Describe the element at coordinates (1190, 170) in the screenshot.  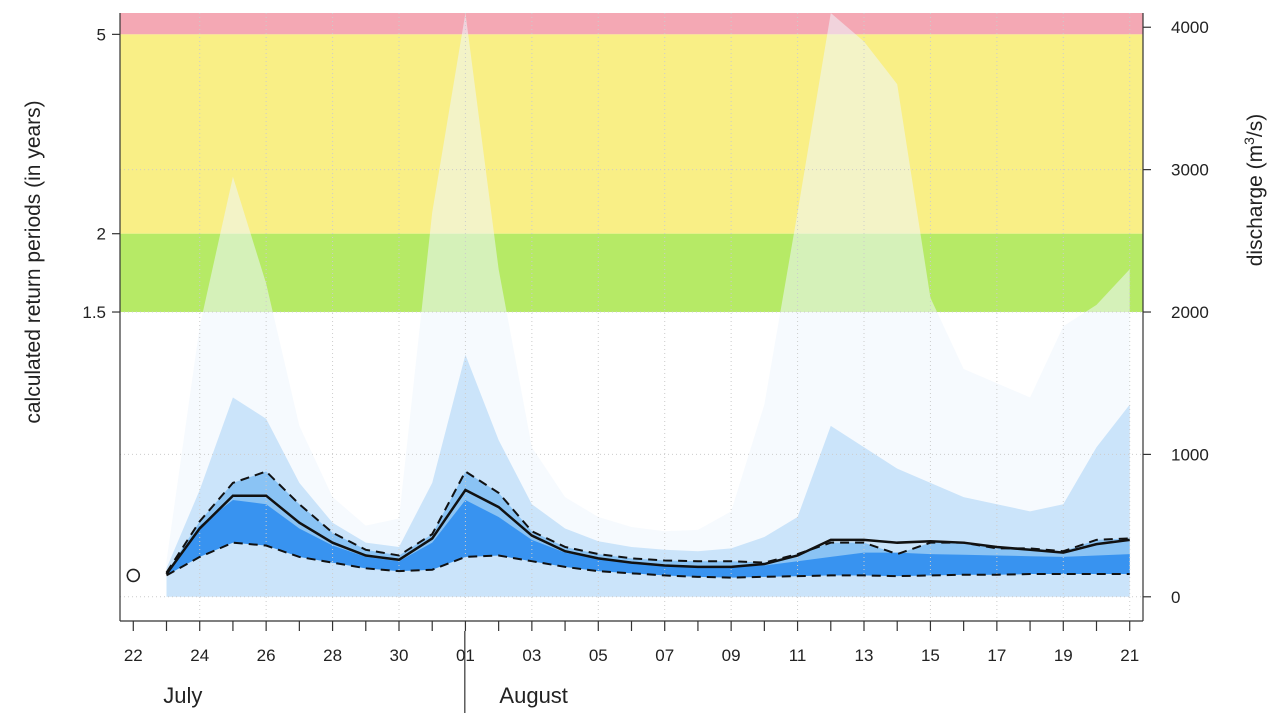
I see `right-tick-label-3000: 3000` at that location.